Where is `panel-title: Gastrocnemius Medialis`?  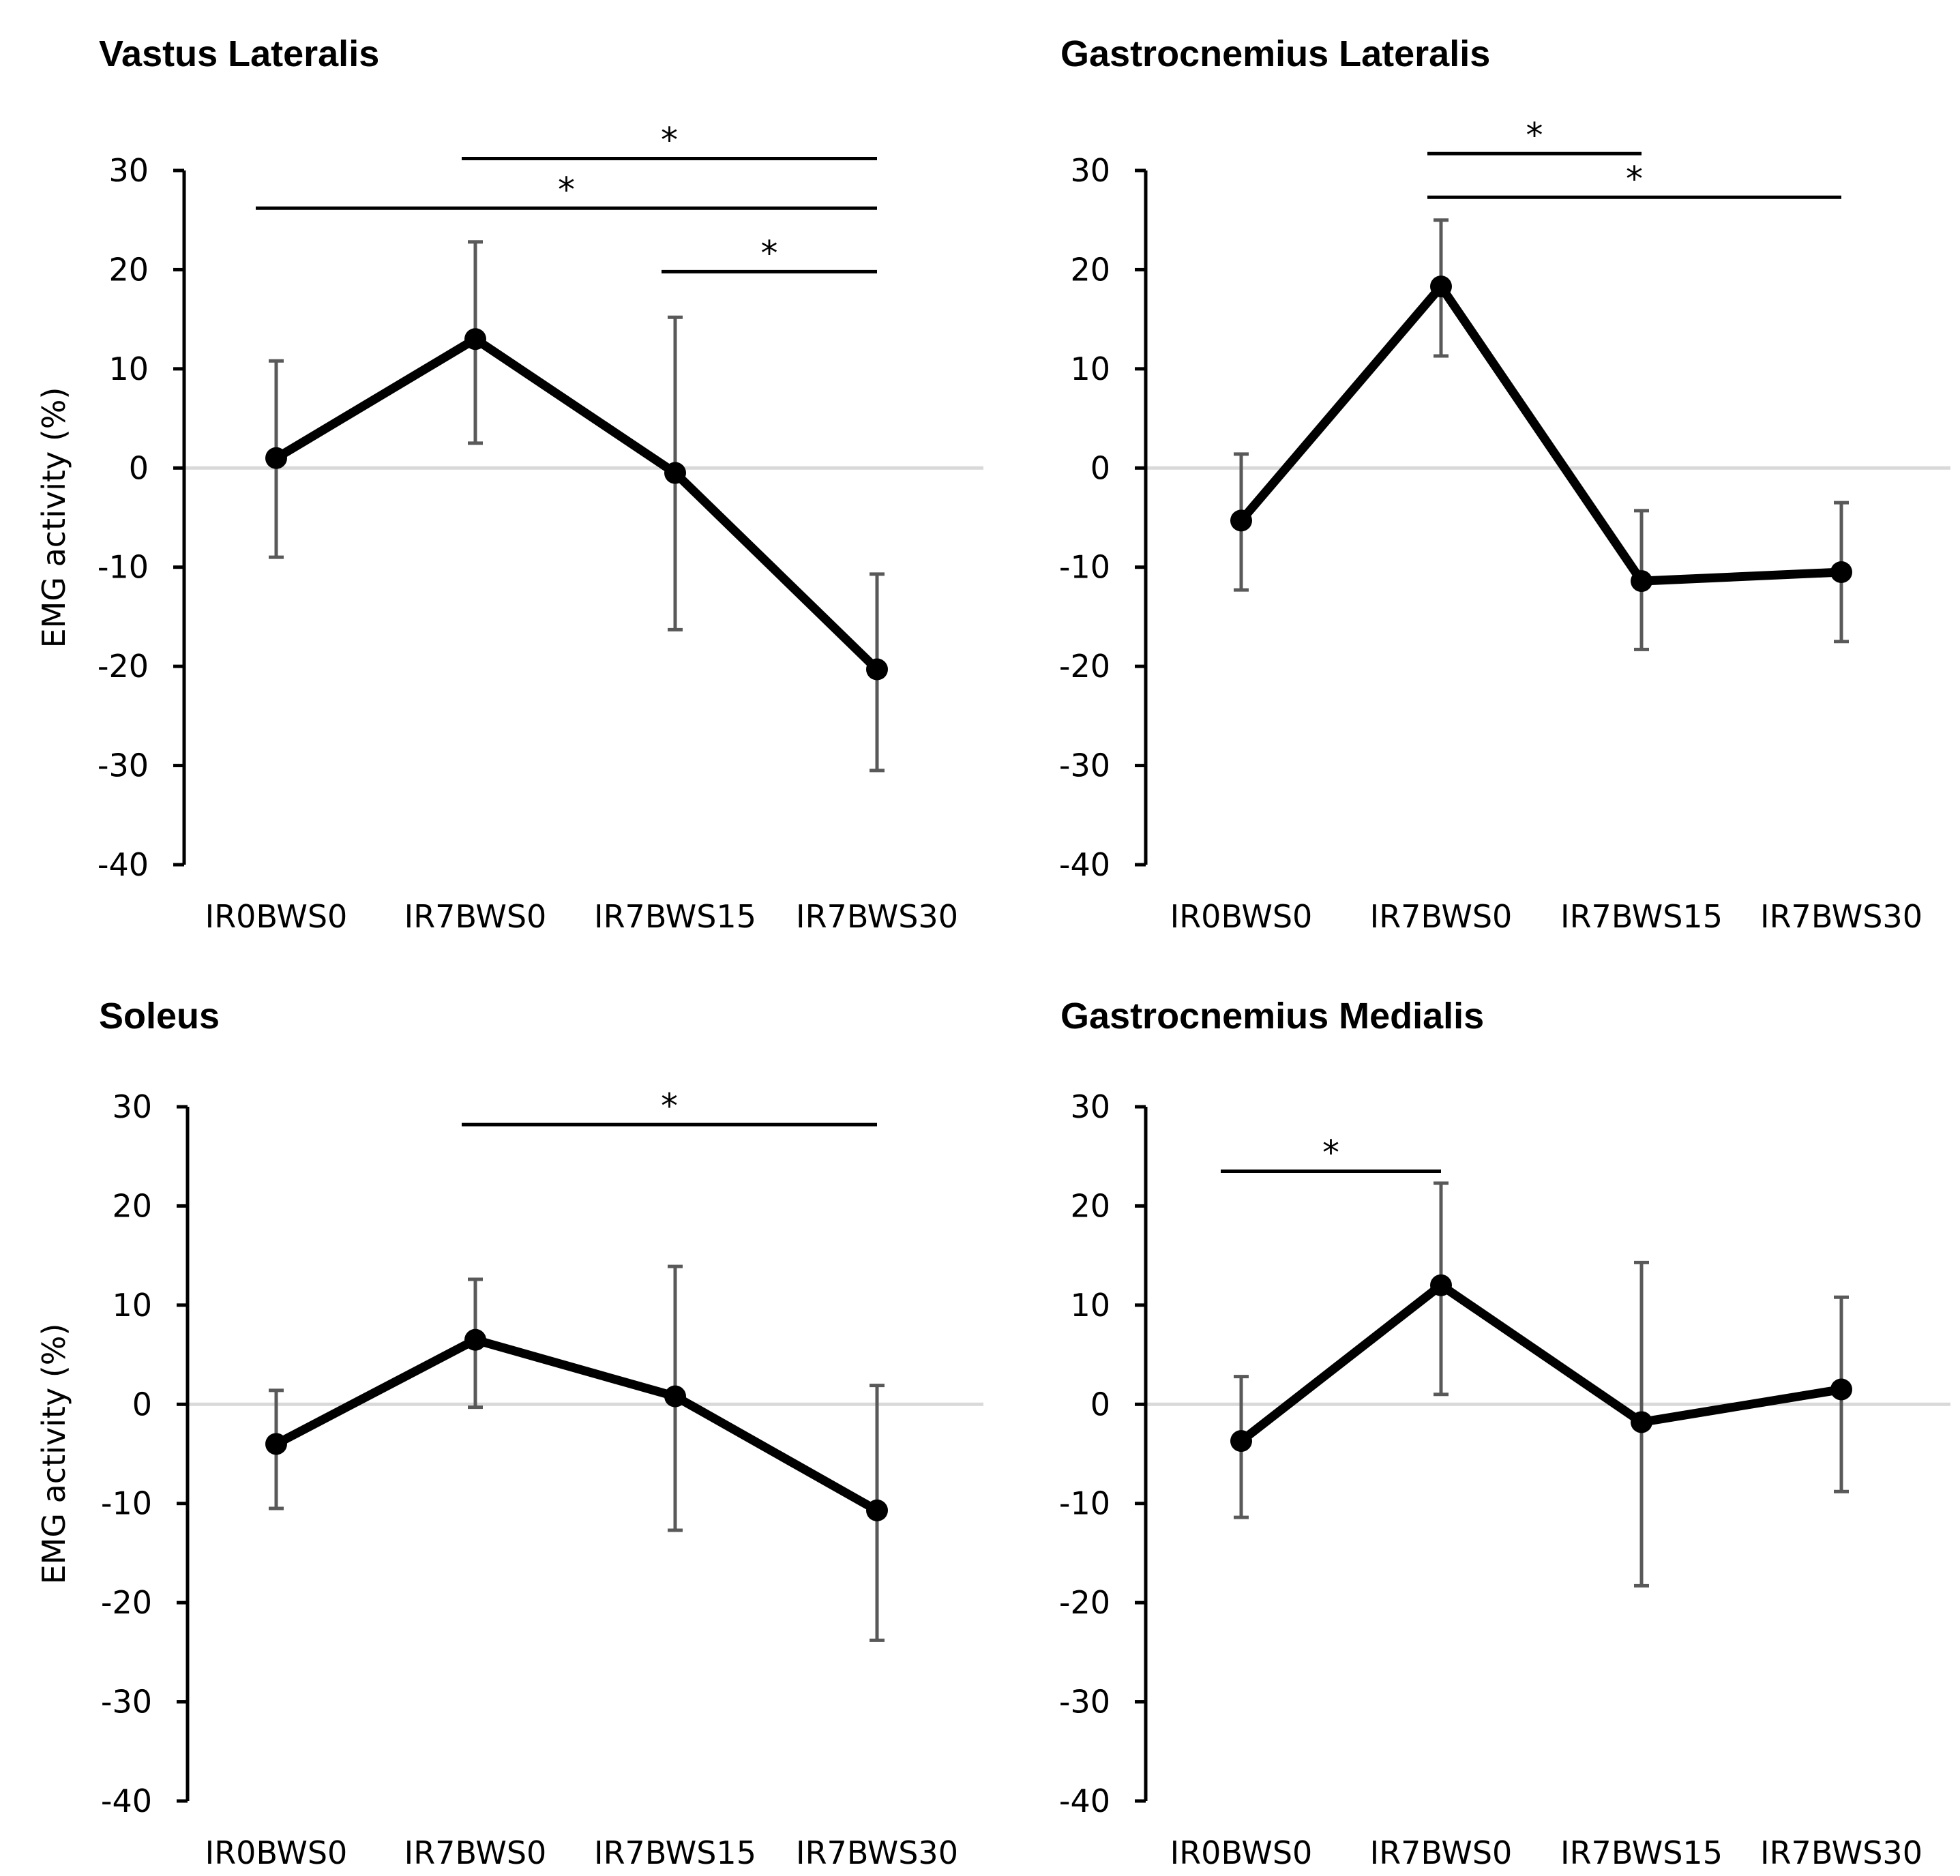
panel-title: Gastrocnemius Medialis is located at coordinates (1272, 1016).